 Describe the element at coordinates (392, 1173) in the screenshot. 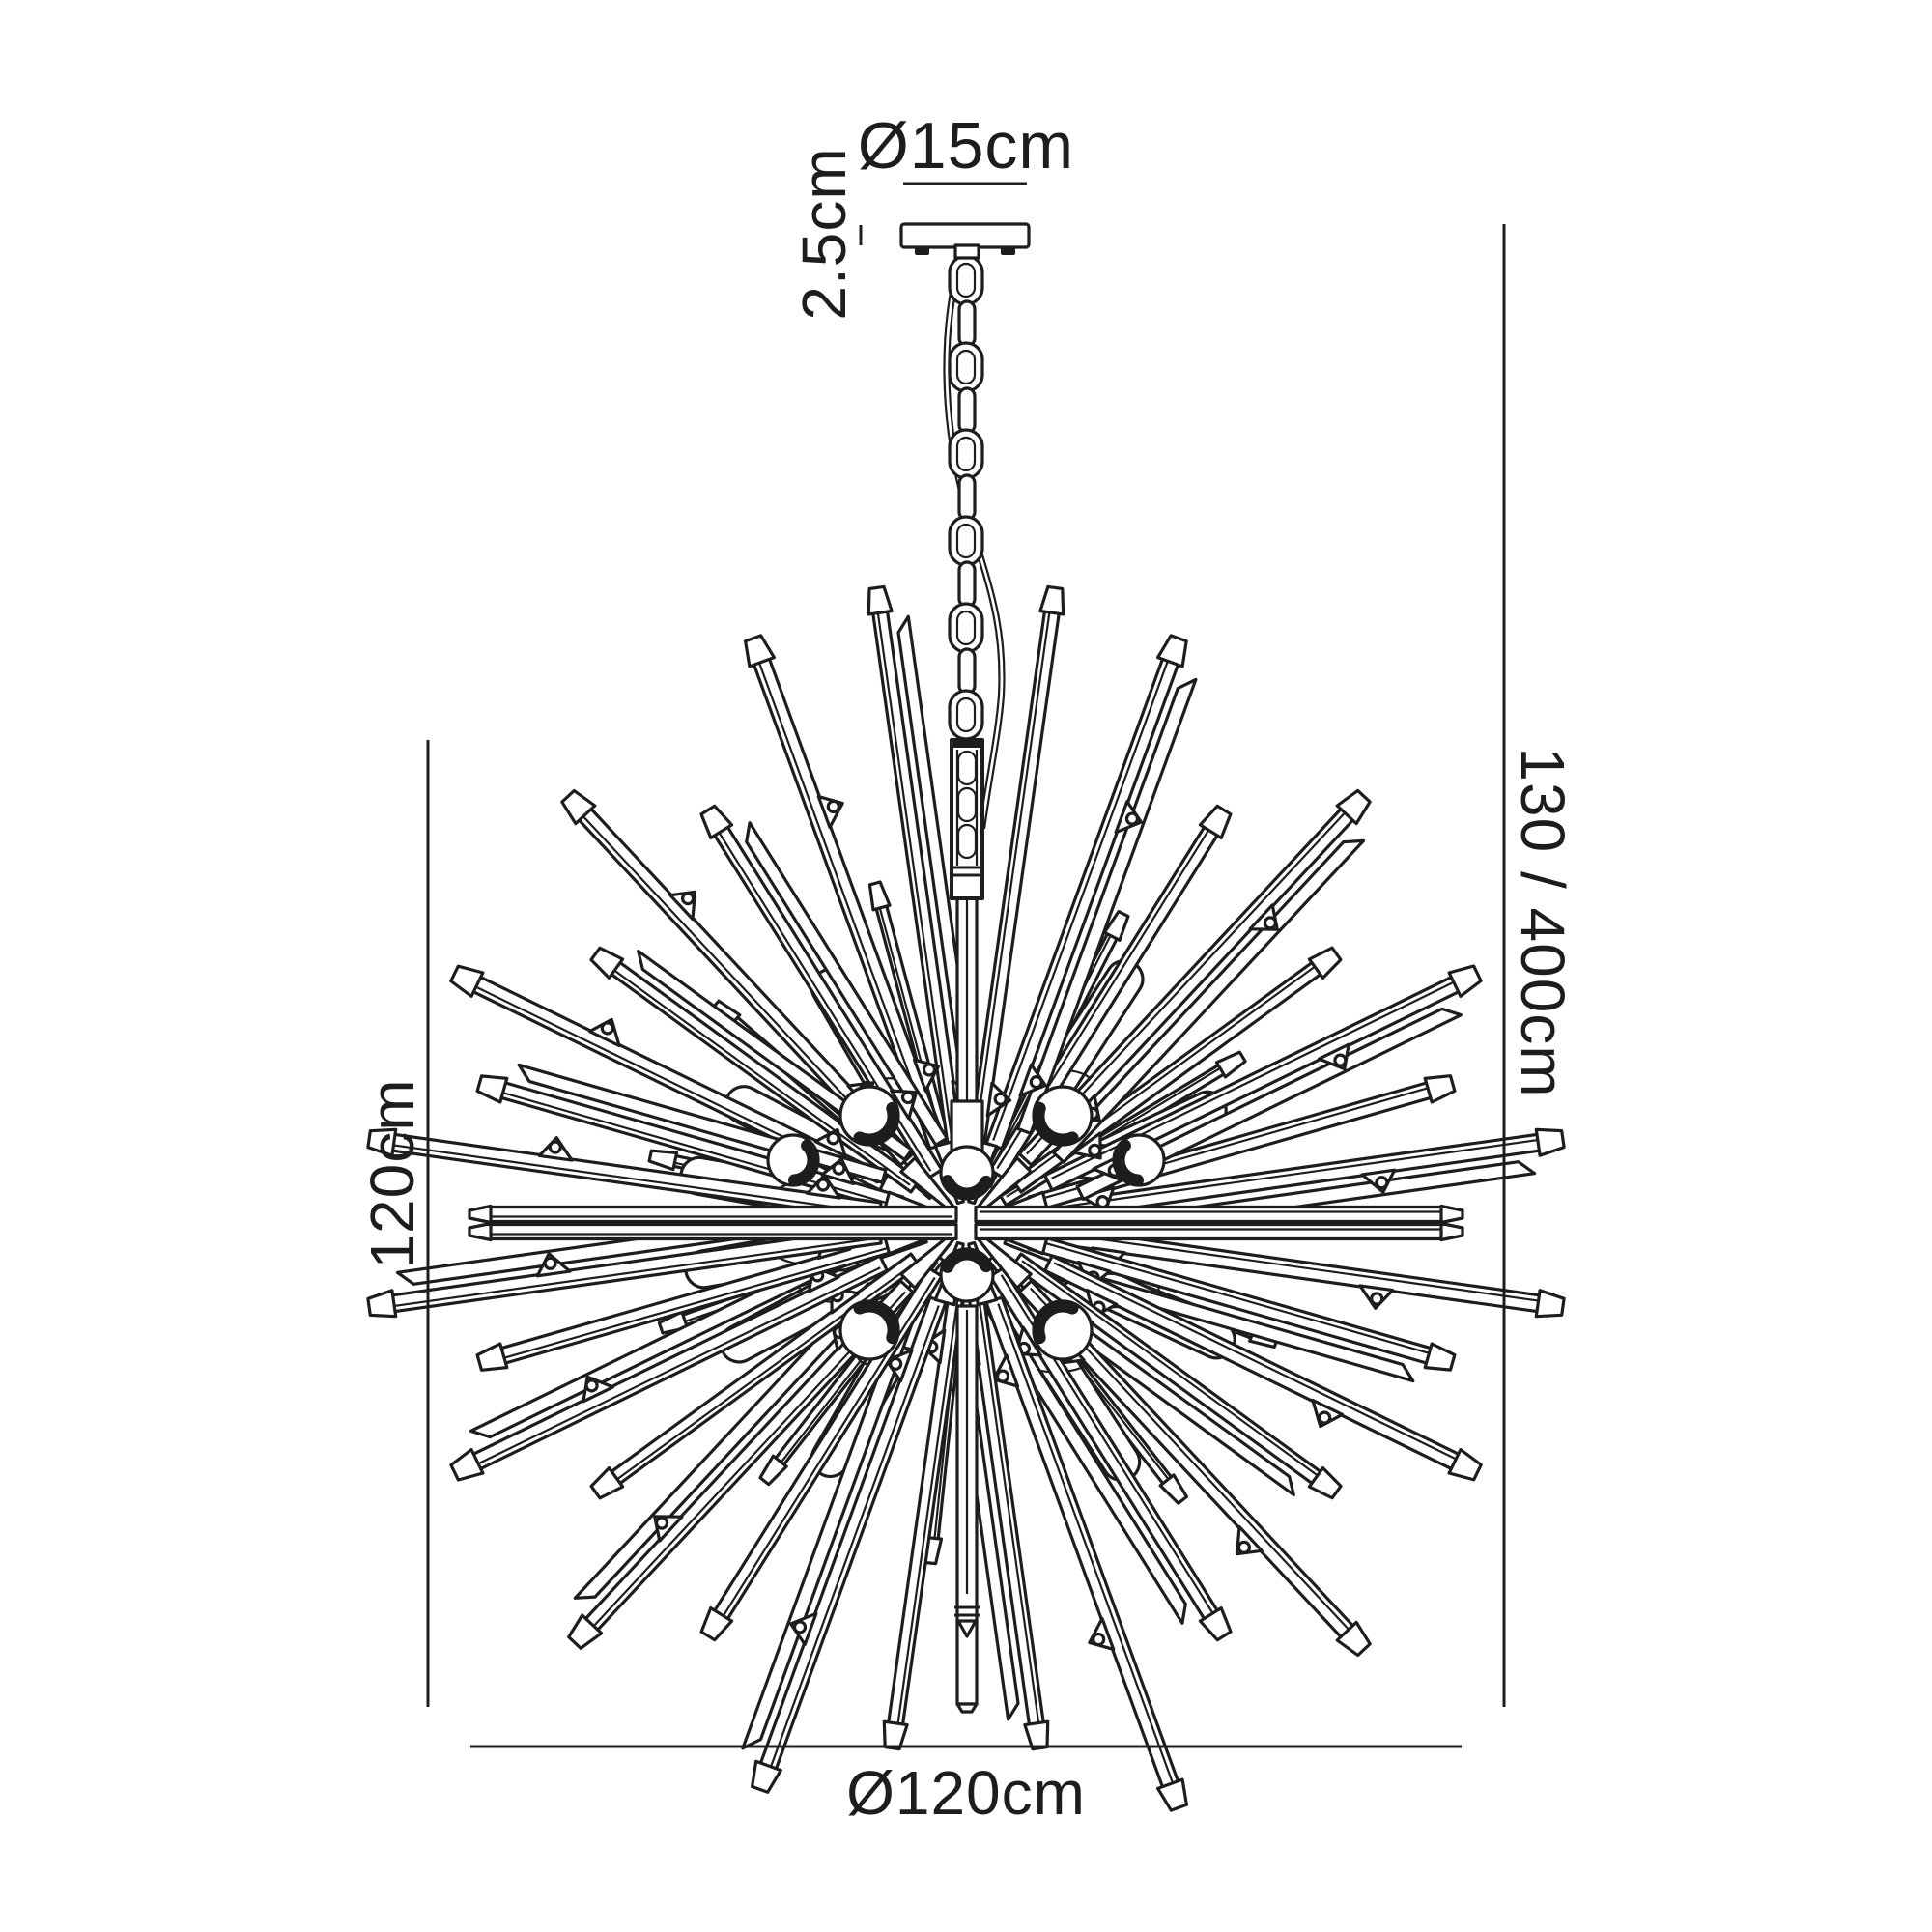

I see `label-body-height: 120cm` at that location.